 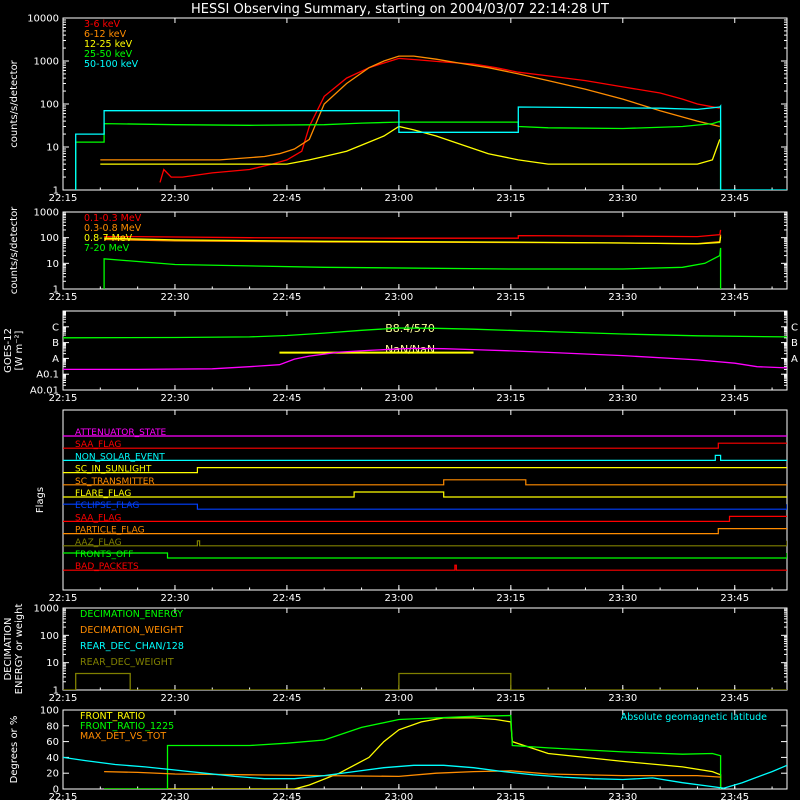 What do you see at coordinates (105, 34) in the screenshot?
I see `legend-entry-6-12-kev: 6-12 keV` at bounding box center [105, 34].